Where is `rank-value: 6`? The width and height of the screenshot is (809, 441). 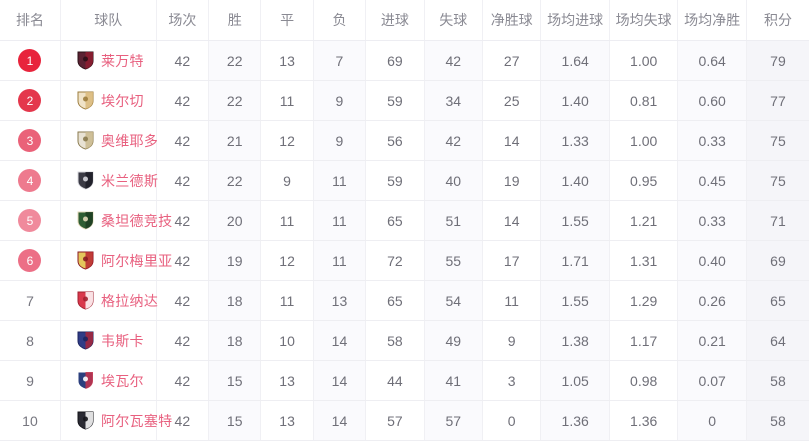 rank-value: 6 is located at coordinates (30, 260).